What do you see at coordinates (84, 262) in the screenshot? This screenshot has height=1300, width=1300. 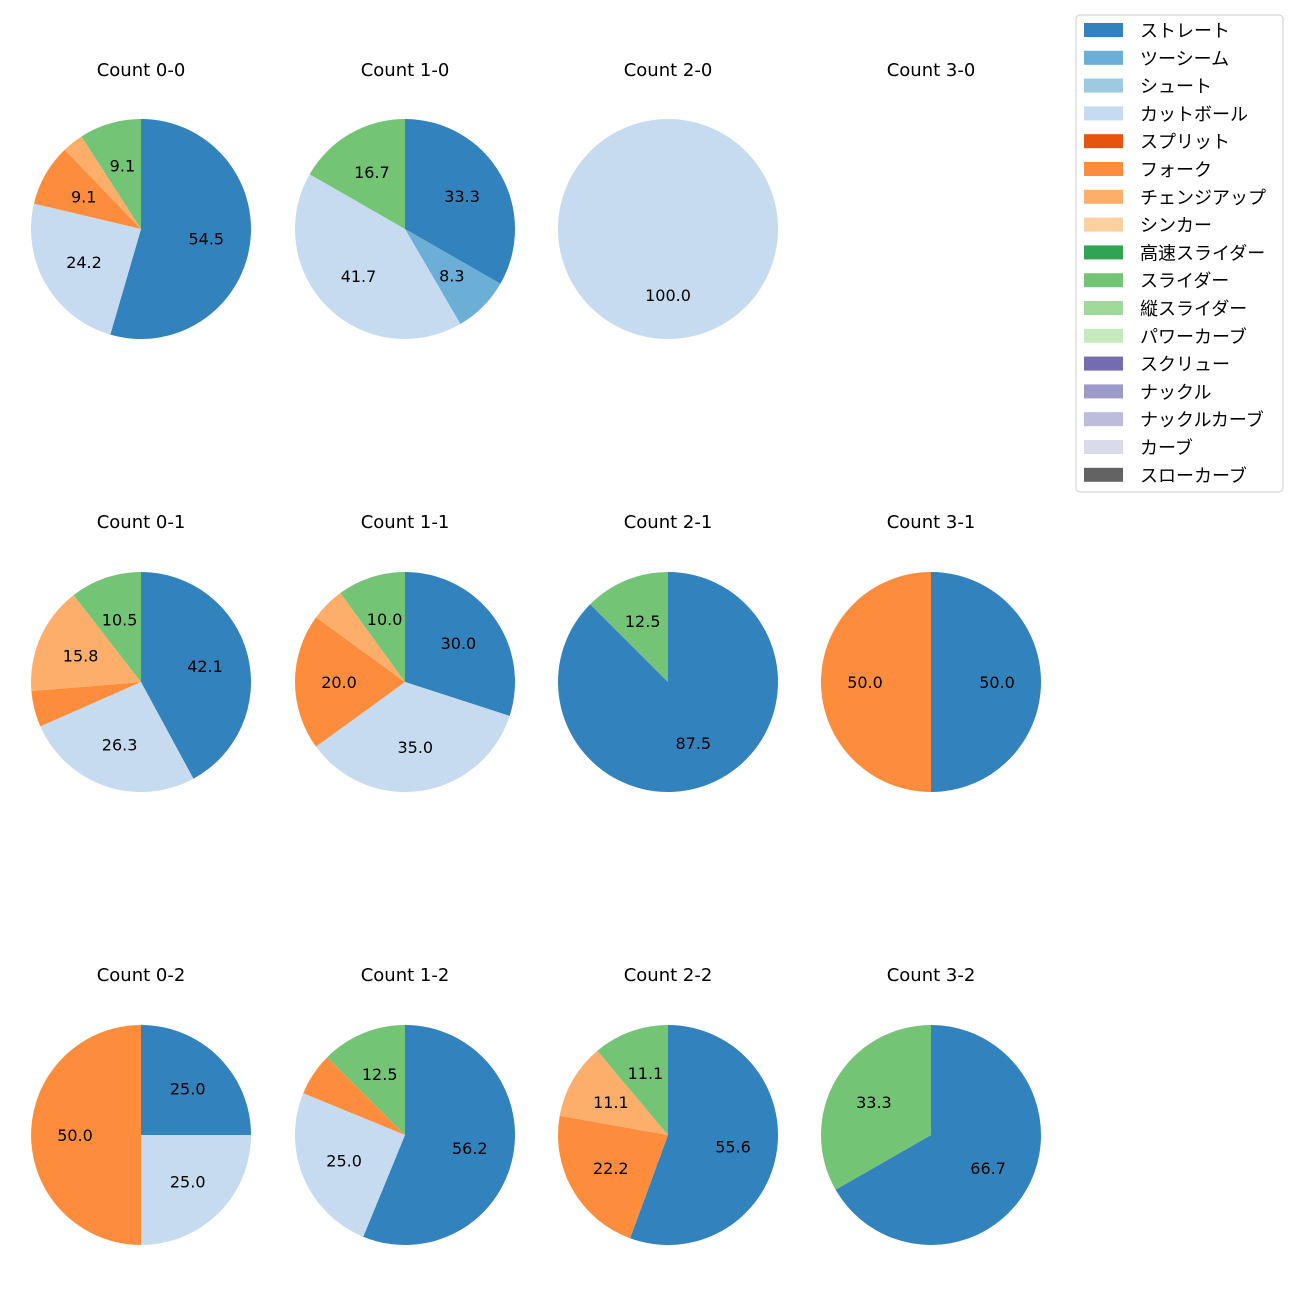 I see `slice-value-label: 24.2` at bounding box center [84, 262].